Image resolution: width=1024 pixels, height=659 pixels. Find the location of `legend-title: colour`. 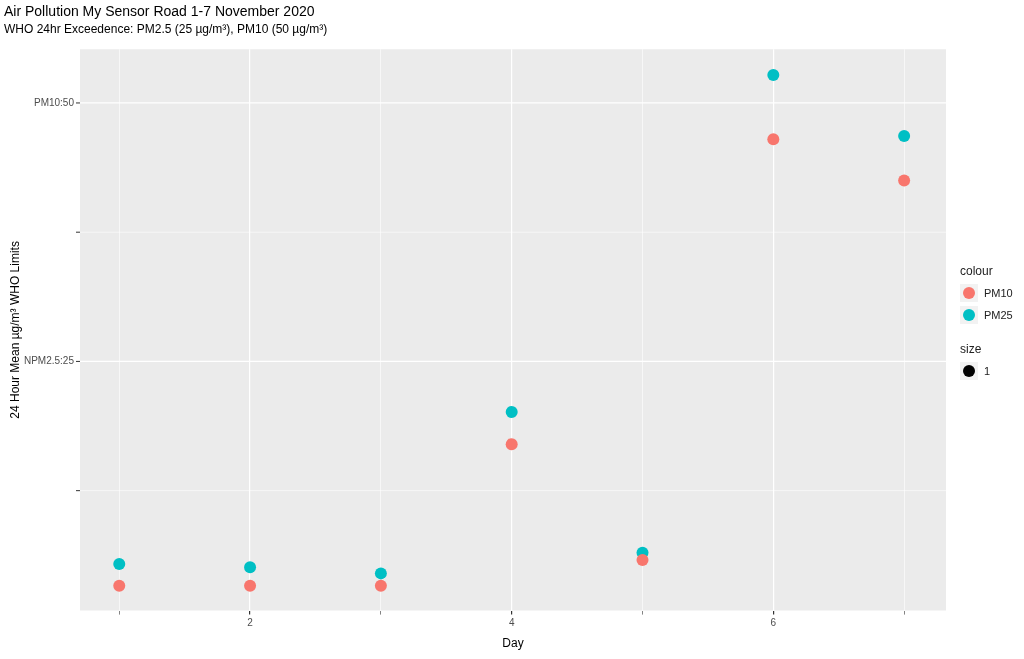

legend-title: colour is located at coordinates (977, 270).